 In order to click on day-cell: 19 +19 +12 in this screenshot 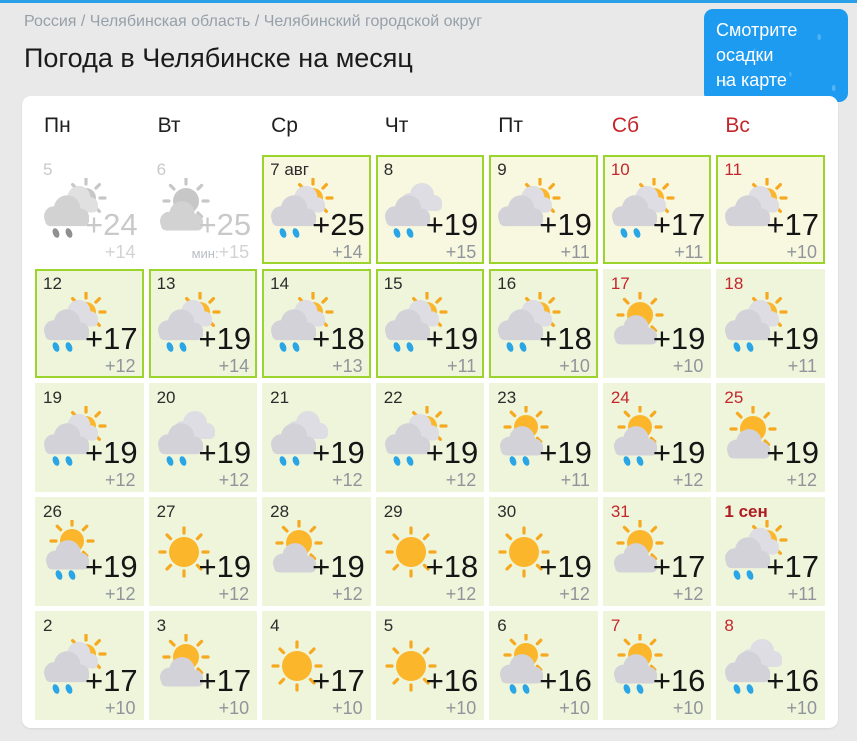, I will do `click(89, 437)`.